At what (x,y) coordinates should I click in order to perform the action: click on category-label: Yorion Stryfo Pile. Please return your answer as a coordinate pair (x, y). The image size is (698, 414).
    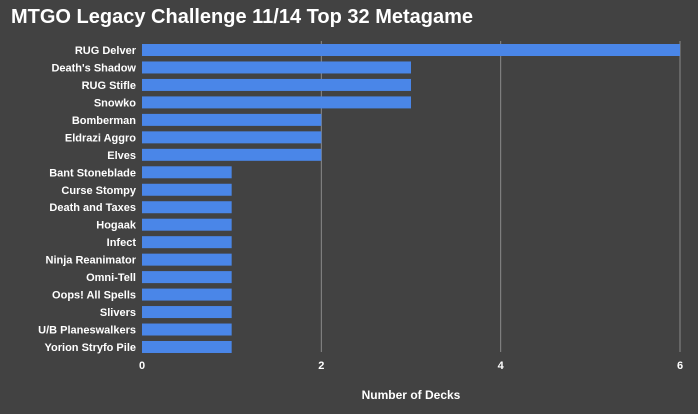
    Looking at the image, I should click on (90, 348).